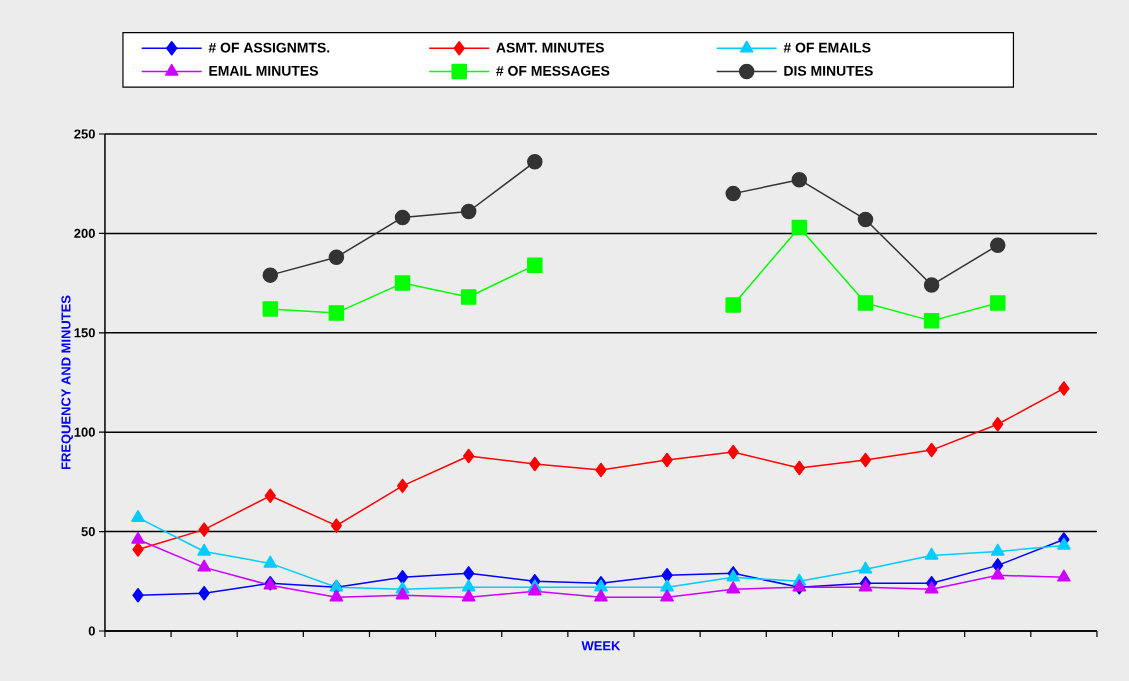  Describe the element at coordinates (84, 134) in the screenshot. I see `y-tick-label: 250` at that location.